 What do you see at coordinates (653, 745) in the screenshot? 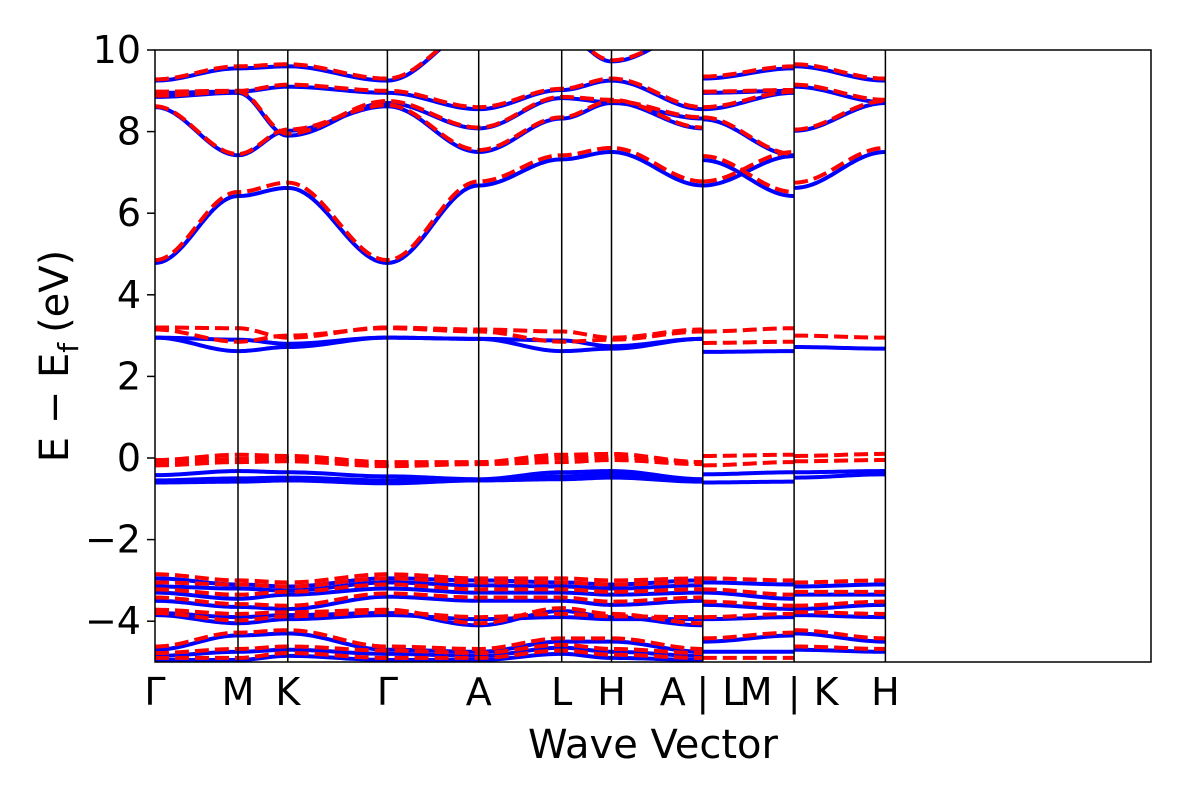
I see `x-axis-title: Wave Vector` at bounding box center [653, 745].